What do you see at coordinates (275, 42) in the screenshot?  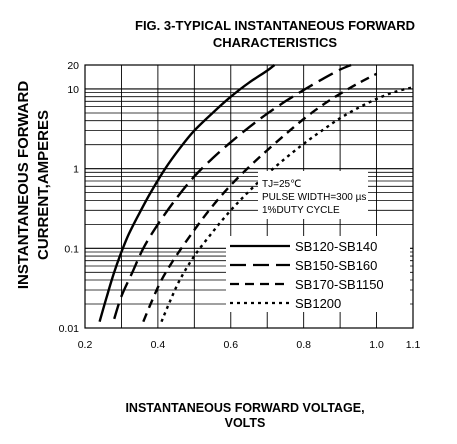 I see `chart-subtitle: CHARACTERISTICS` at bounding box center [275, 42].